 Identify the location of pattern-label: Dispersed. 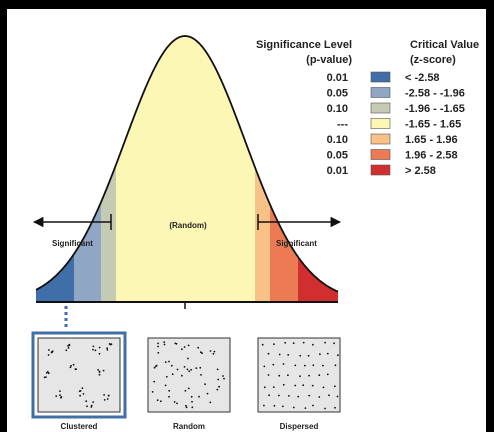
(299, 426).